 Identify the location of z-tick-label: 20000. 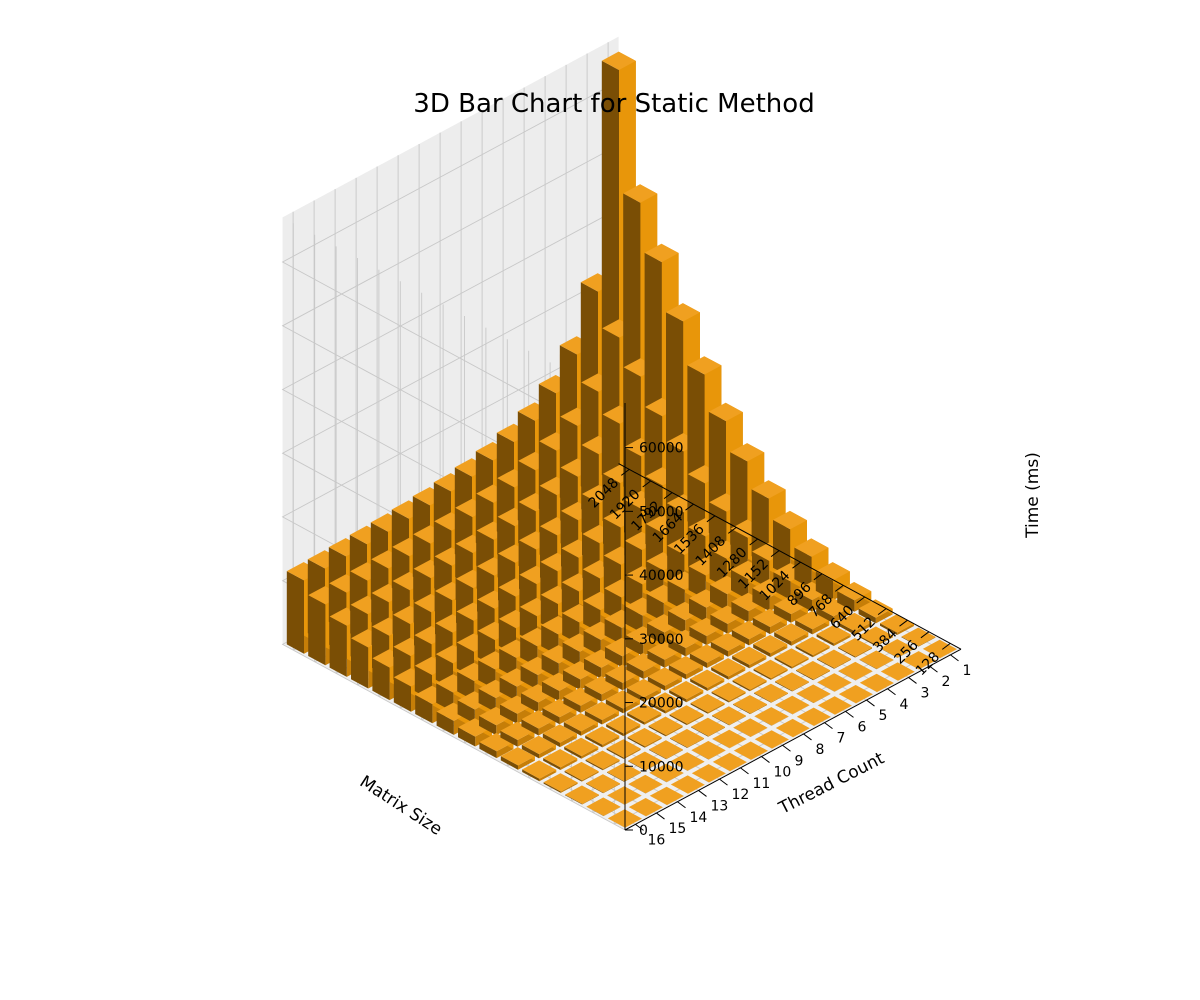
(661, 704).